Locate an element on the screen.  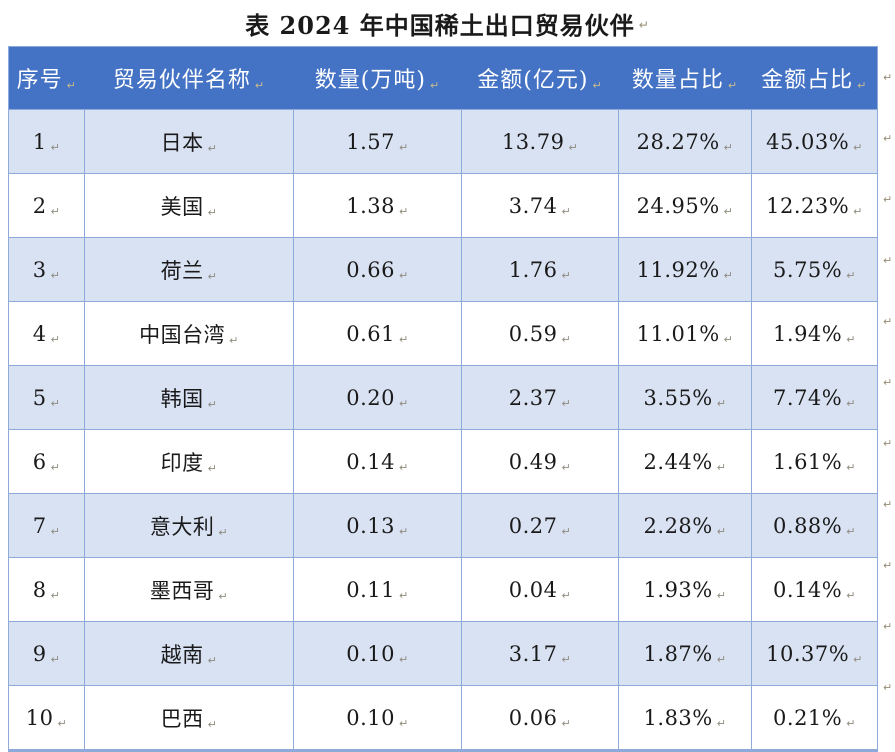
cell-text: 1 is located at coordinates (39, 141).